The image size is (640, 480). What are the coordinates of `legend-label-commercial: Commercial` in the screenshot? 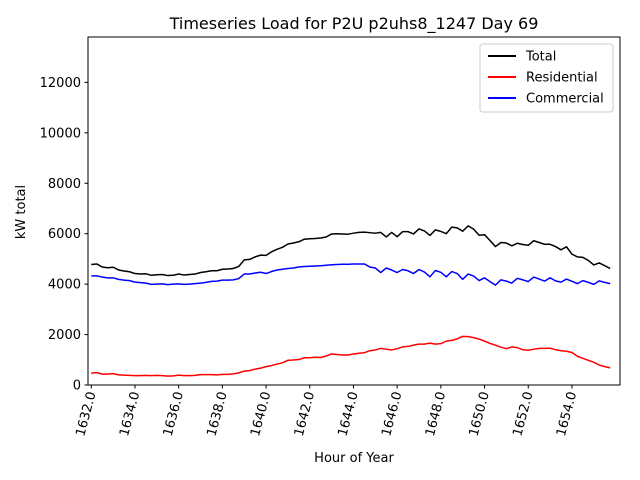 It's located at (565, 99).